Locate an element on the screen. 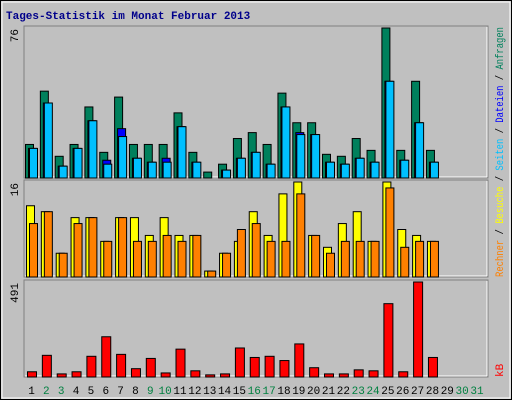  x-tick-label: 11 is located at coordinates (180, 392).